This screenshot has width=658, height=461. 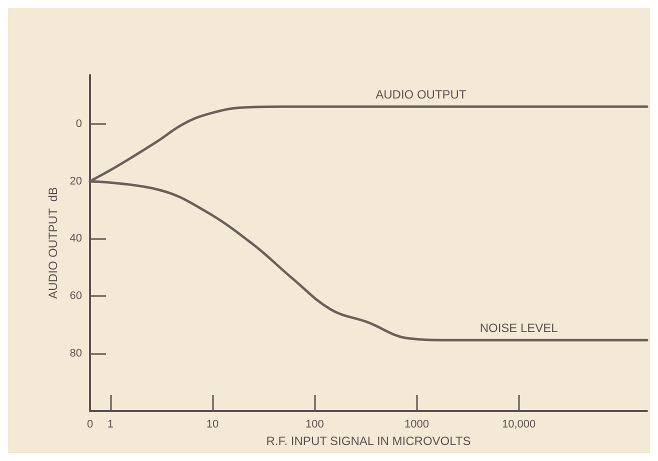 I want to click on y-tick-label: 40, so click(x=76, y=238).